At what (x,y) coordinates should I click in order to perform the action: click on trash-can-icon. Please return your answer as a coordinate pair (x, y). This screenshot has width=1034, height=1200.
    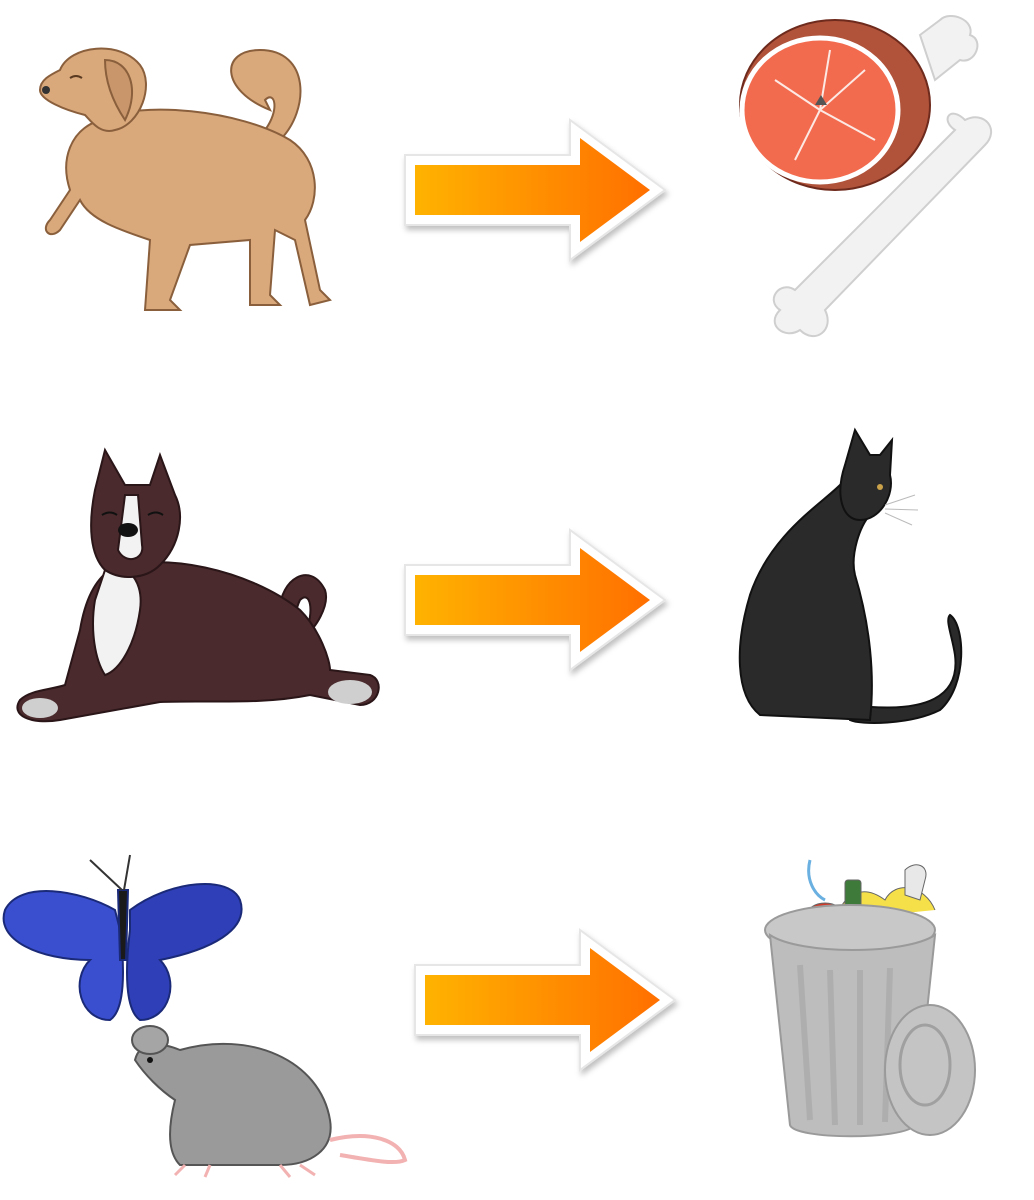
    Looking at the image, I should click on (870, 998).